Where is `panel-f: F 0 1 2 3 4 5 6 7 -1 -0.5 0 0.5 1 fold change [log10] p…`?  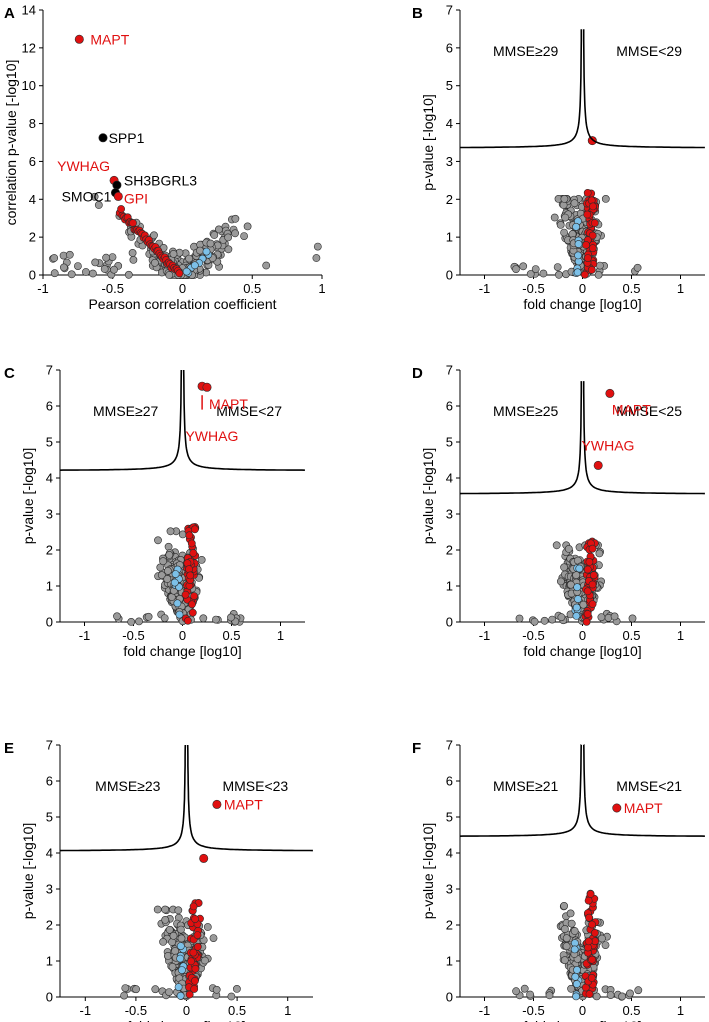 panel-f: F 0 1 2 3 4 5 6 7 -1 -0.5 0 0.5 1 fold change [log10] p… is located at coordinates (558, 880).